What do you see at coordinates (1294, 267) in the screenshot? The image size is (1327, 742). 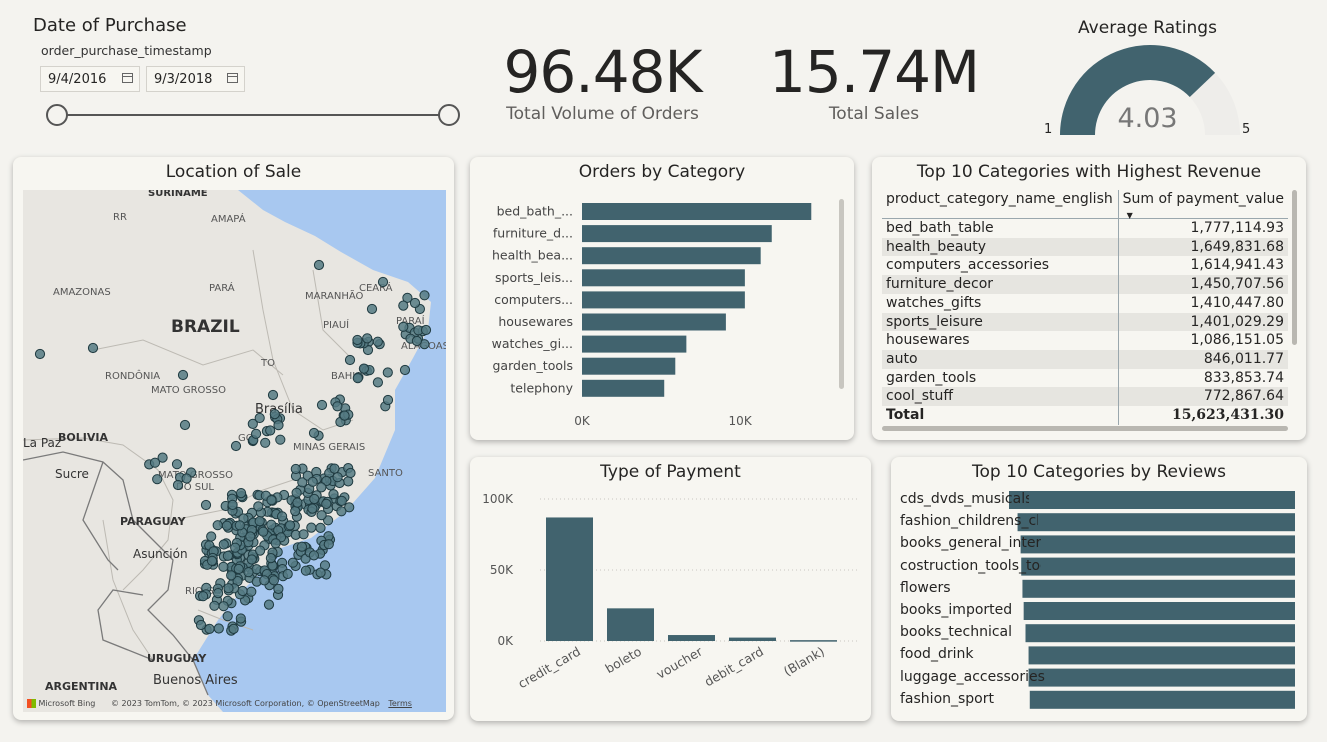 I see `vertical-scrollbar` at bounding box center [1294, 267].